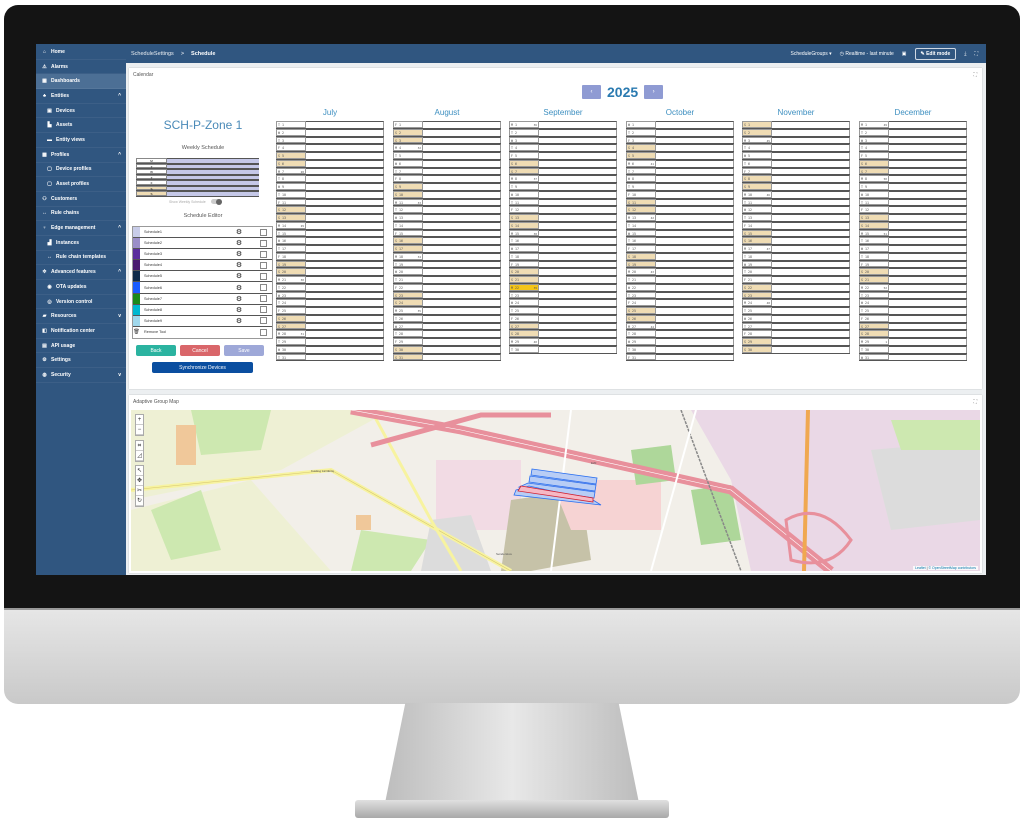  Describe the element at coordinates (874, 209) in the screenshot. I see `day-label: F 12` at that location.